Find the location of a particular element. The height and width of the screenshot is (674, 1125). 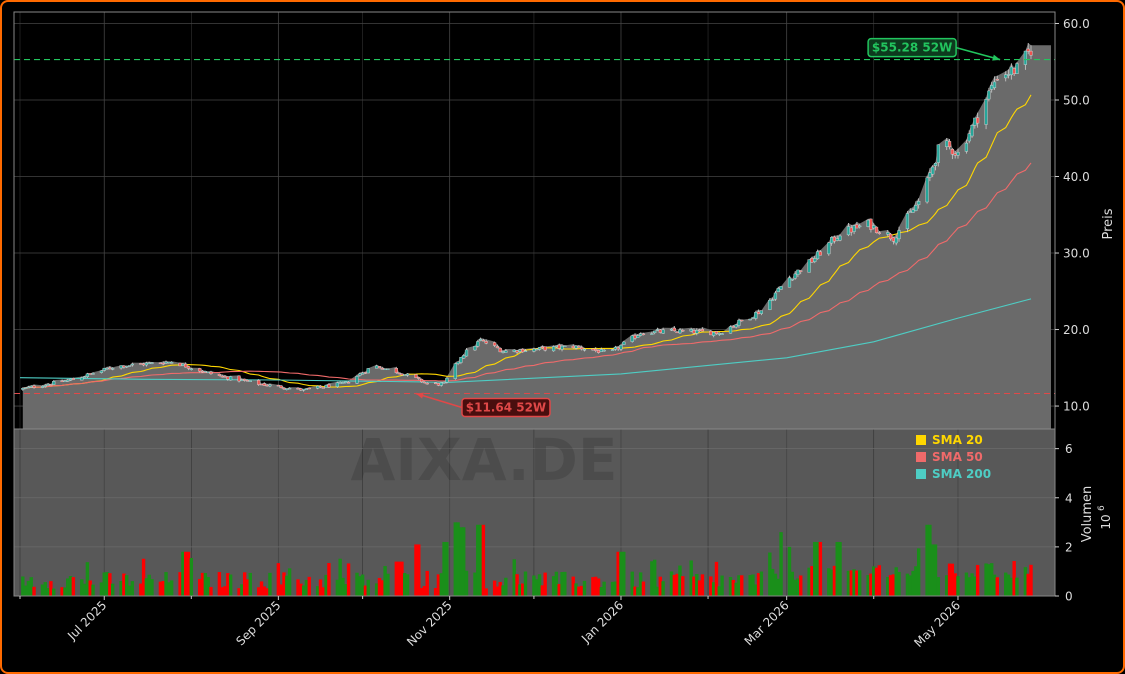

volume-tick-label: 6 is located at coordinates (1069, 449).